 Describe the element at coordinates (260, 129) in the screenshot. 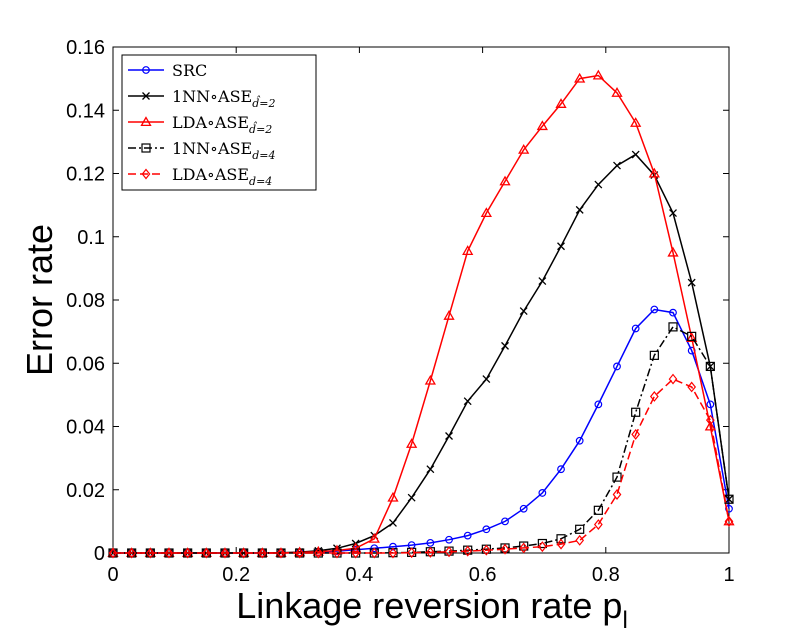

I see `legend-label-subscript: d̂=2` at that location.